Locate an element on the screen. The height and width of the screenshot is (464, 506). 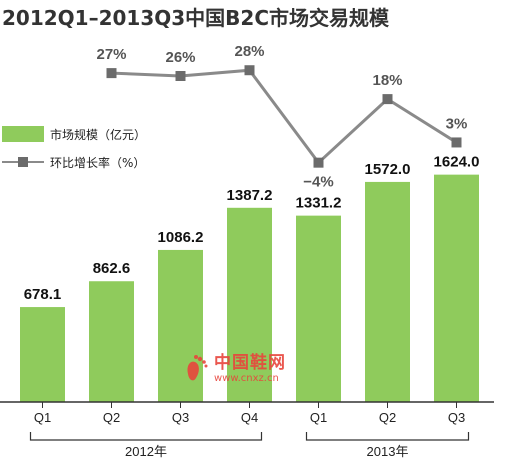
bar-value-label: 1387.2 is located at coordinates (250, 195).